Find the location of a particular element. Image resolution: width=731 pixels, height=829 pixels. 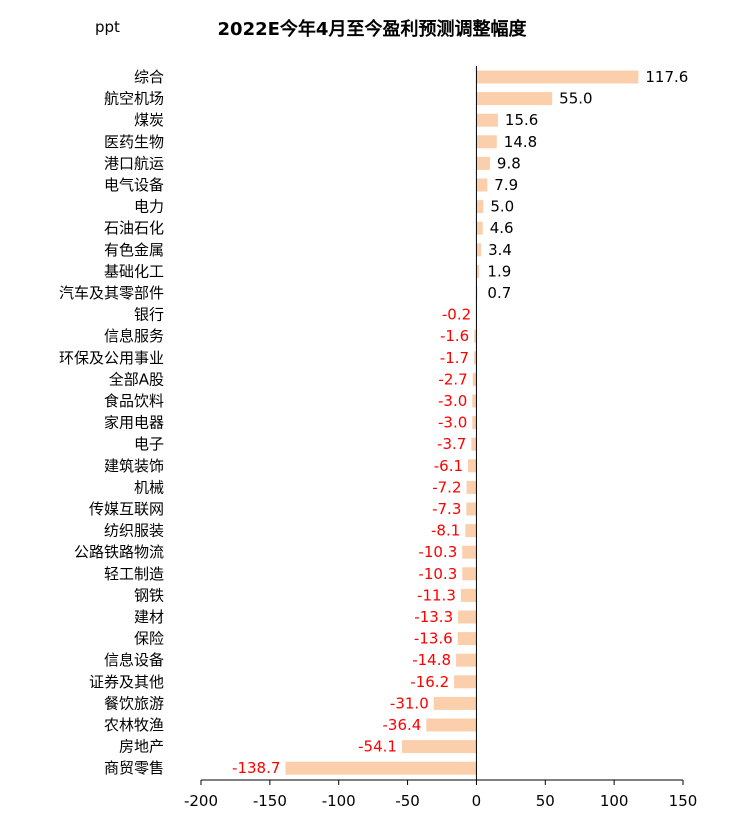

category-label: 建材 is located at coordinates (149, 617).